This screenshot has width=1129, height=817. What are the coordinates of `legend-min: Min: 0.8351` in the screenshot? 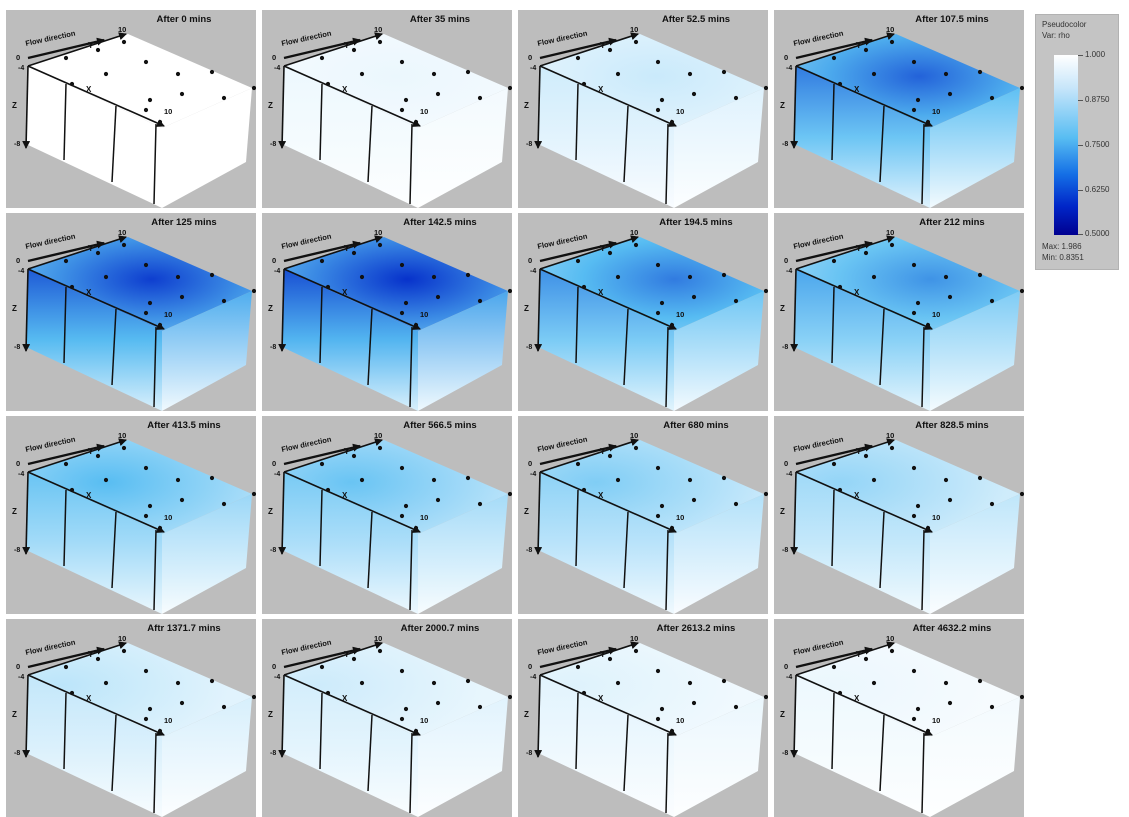 It's located at (1063, 257).